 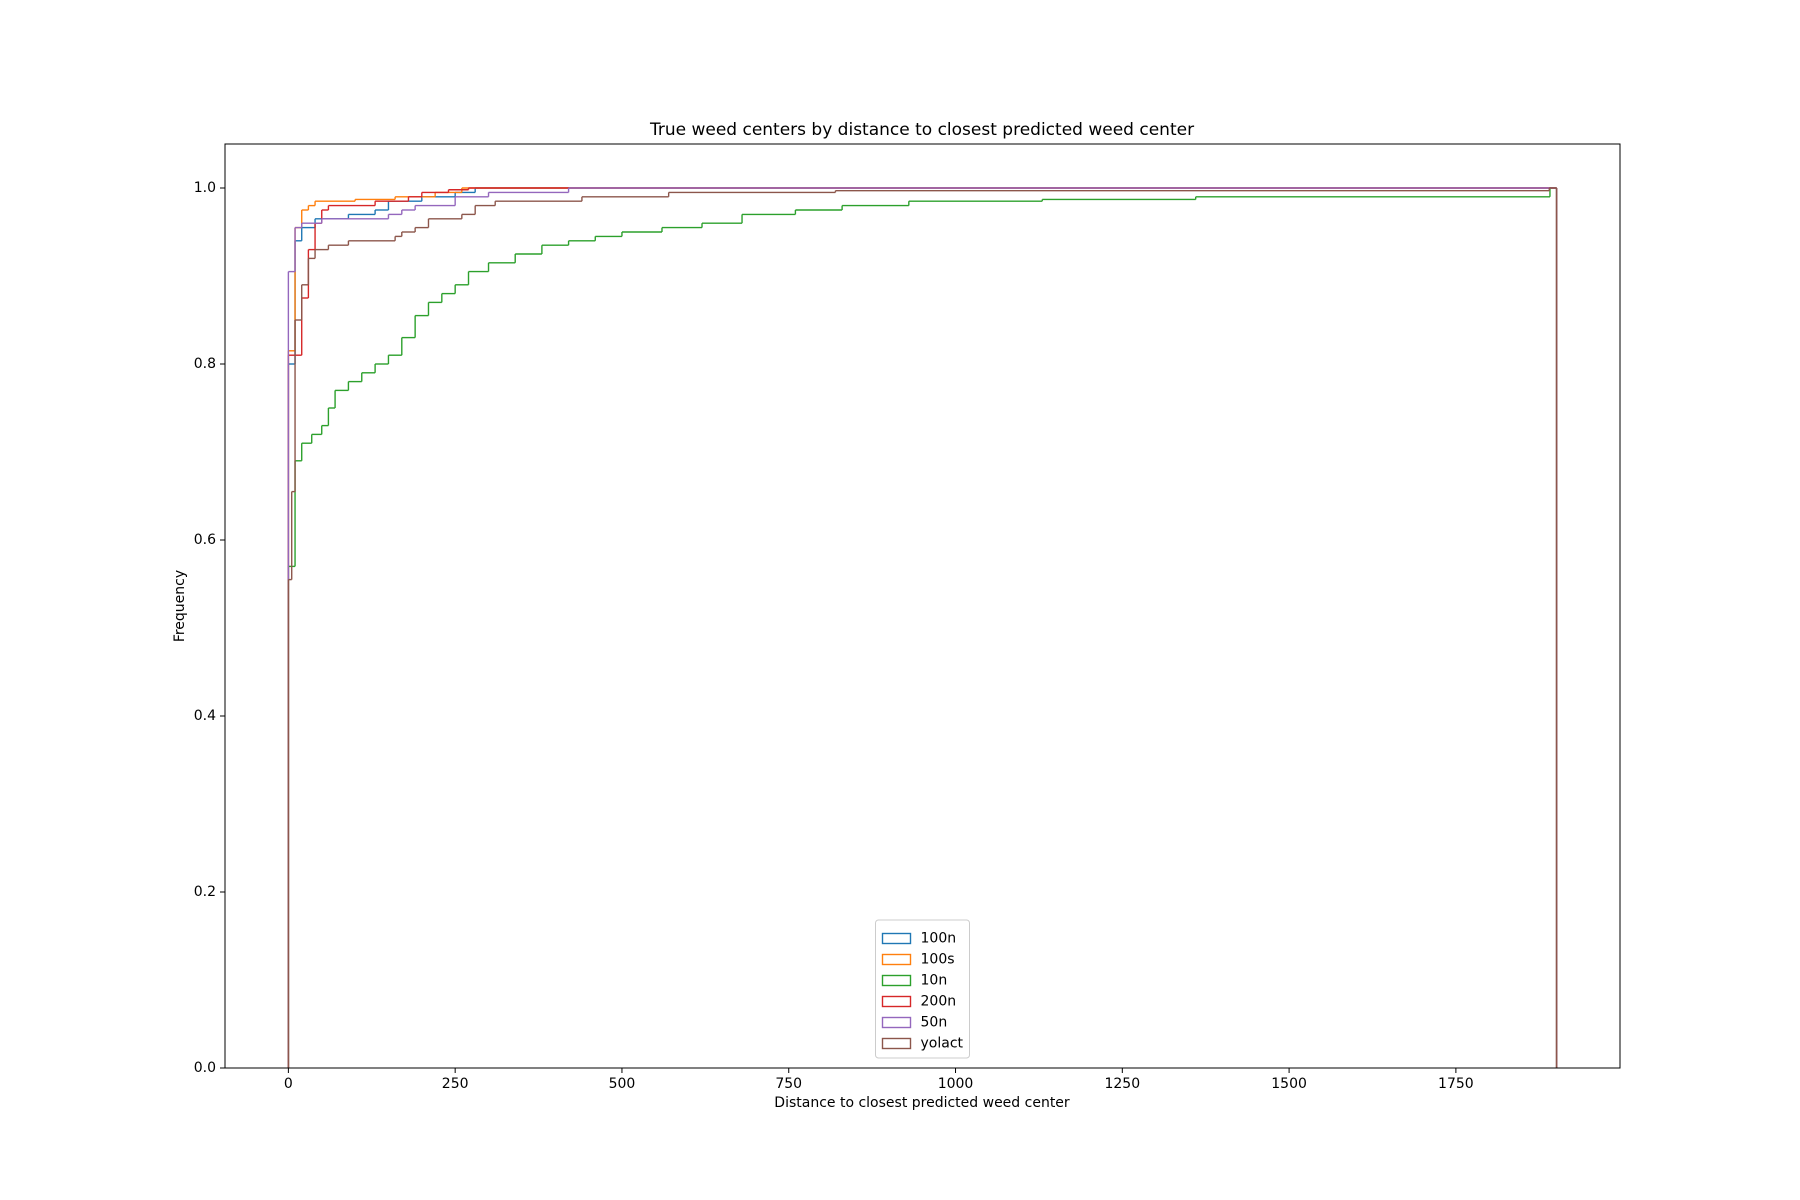 What do you see at coordinates (205, 1068) in the screenshot?
I see `y-tick-label: 0.0` at bounding box center [205, 1068].